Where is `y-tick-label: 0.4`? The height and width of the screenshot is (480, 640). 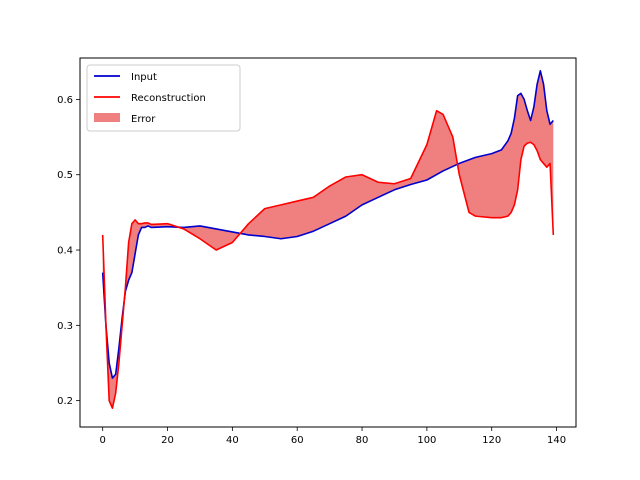
y-tick-label: 0.4 is located at coordinates (65, 251).